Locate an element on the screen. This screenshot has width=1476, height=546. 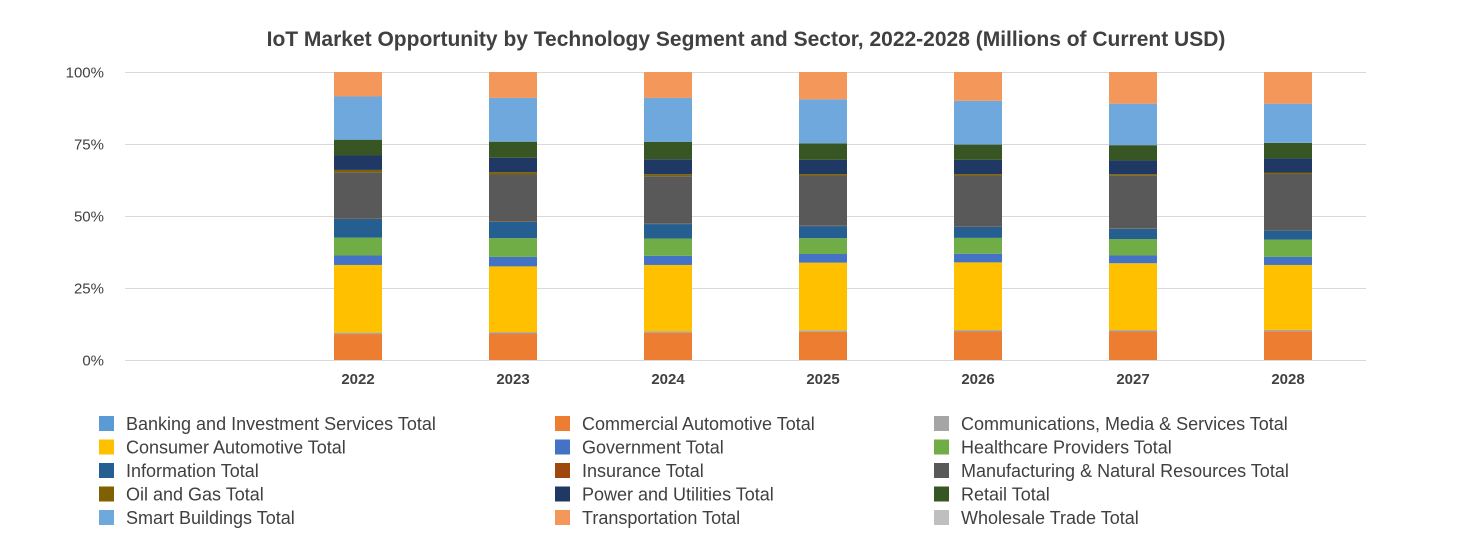
legend-item: Oil and Gas Total is located at coordinates (181, 495).